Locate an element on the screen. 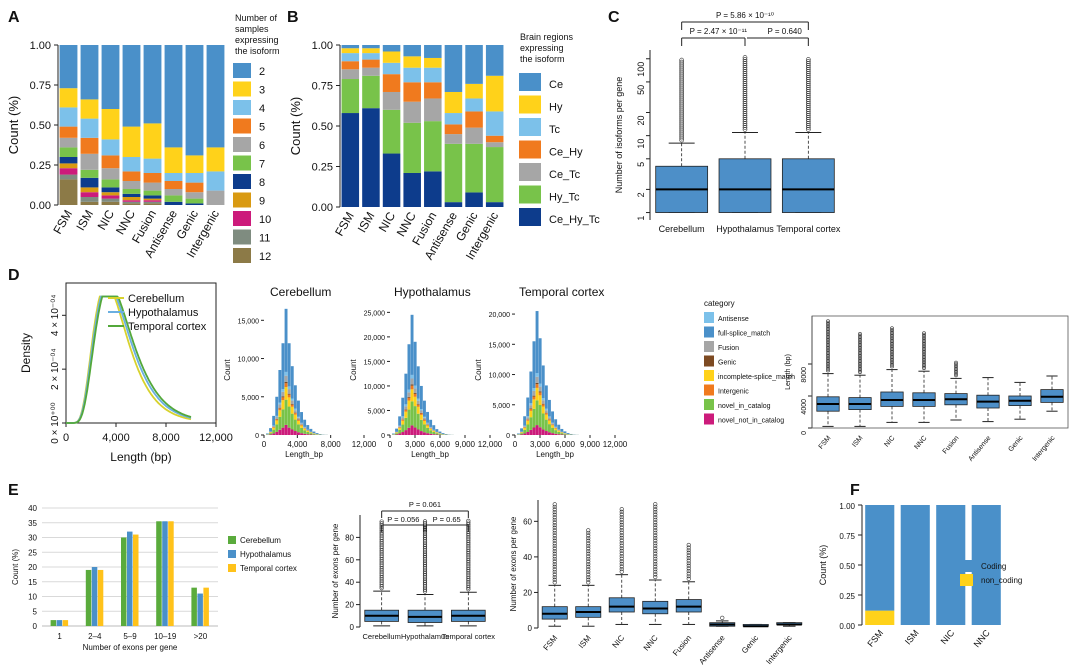 This screenshot has width=1080, height=670. legend-title: expressing is located at coordinates (257, 40).